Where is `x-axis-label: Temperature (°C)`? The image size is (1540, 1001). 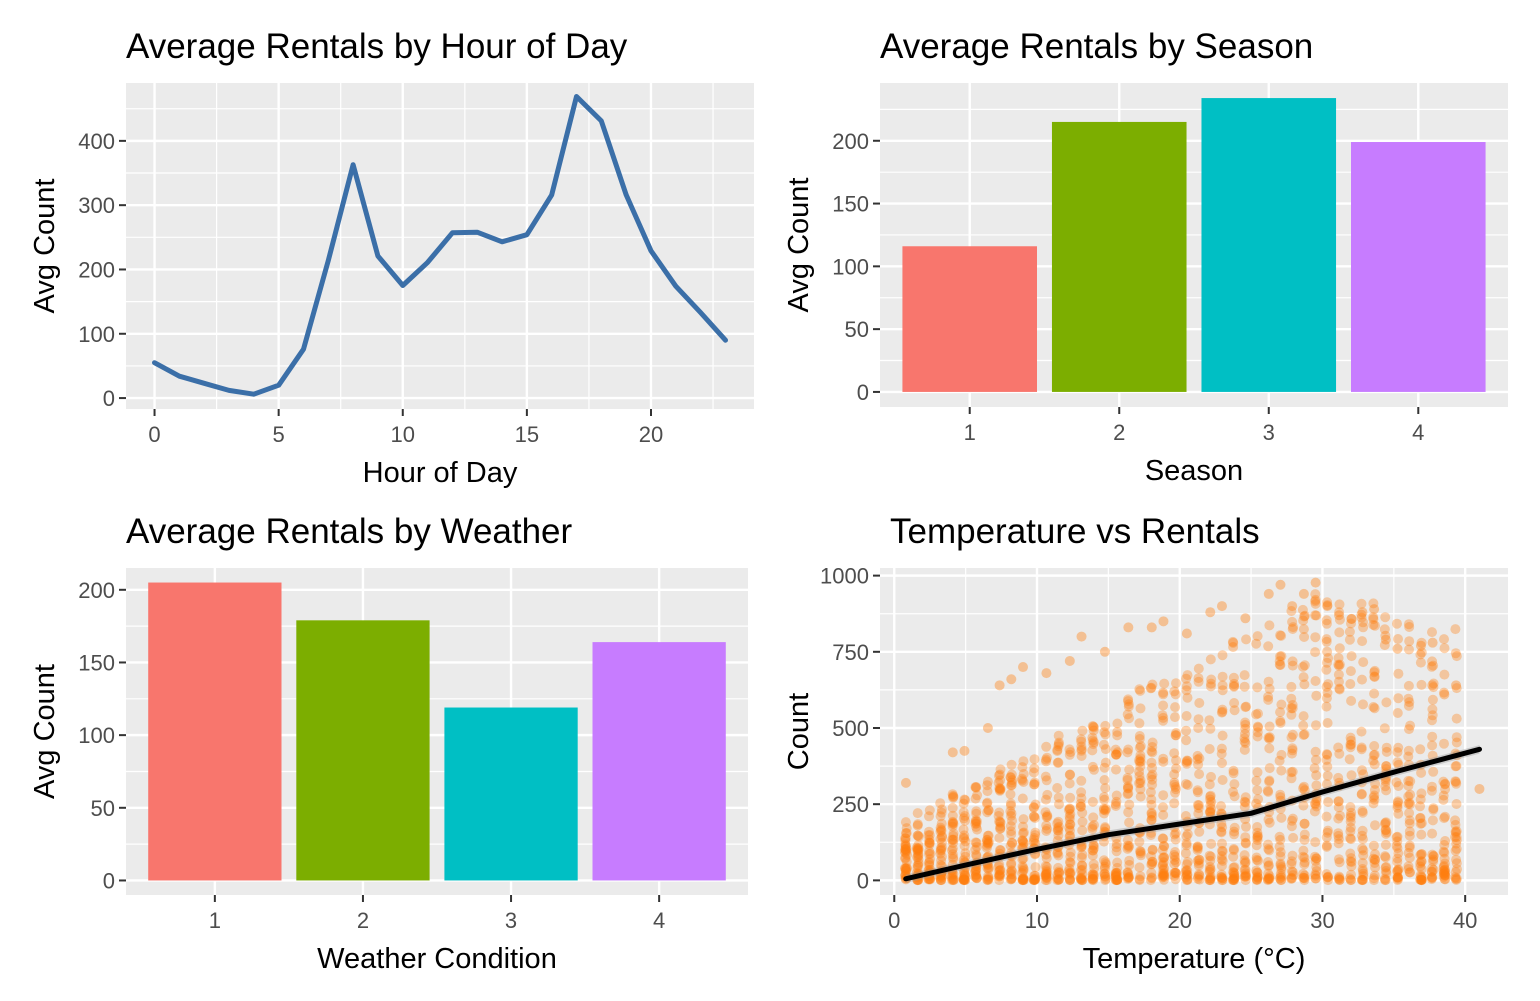
x-axis-label: Temperature (°C) is located at coordinates (1194, 959).